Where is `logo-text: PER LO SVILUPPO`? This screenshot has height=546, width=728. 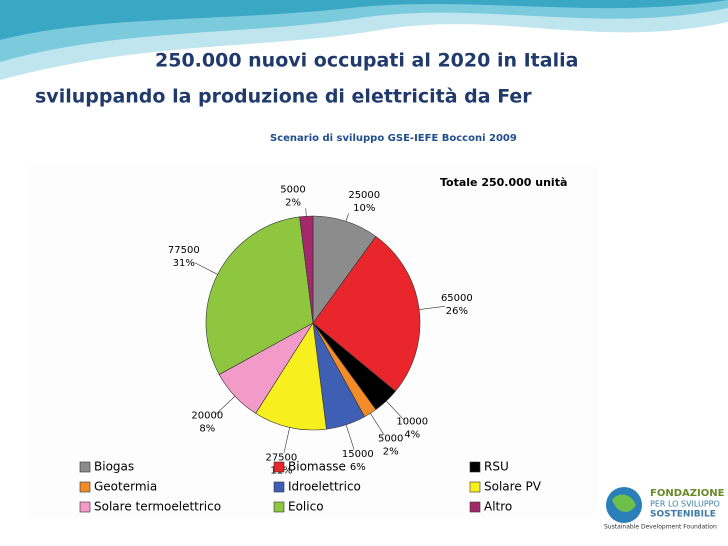 logo-text: PER LO SVILUPPO is located at coordinates (685, 504).